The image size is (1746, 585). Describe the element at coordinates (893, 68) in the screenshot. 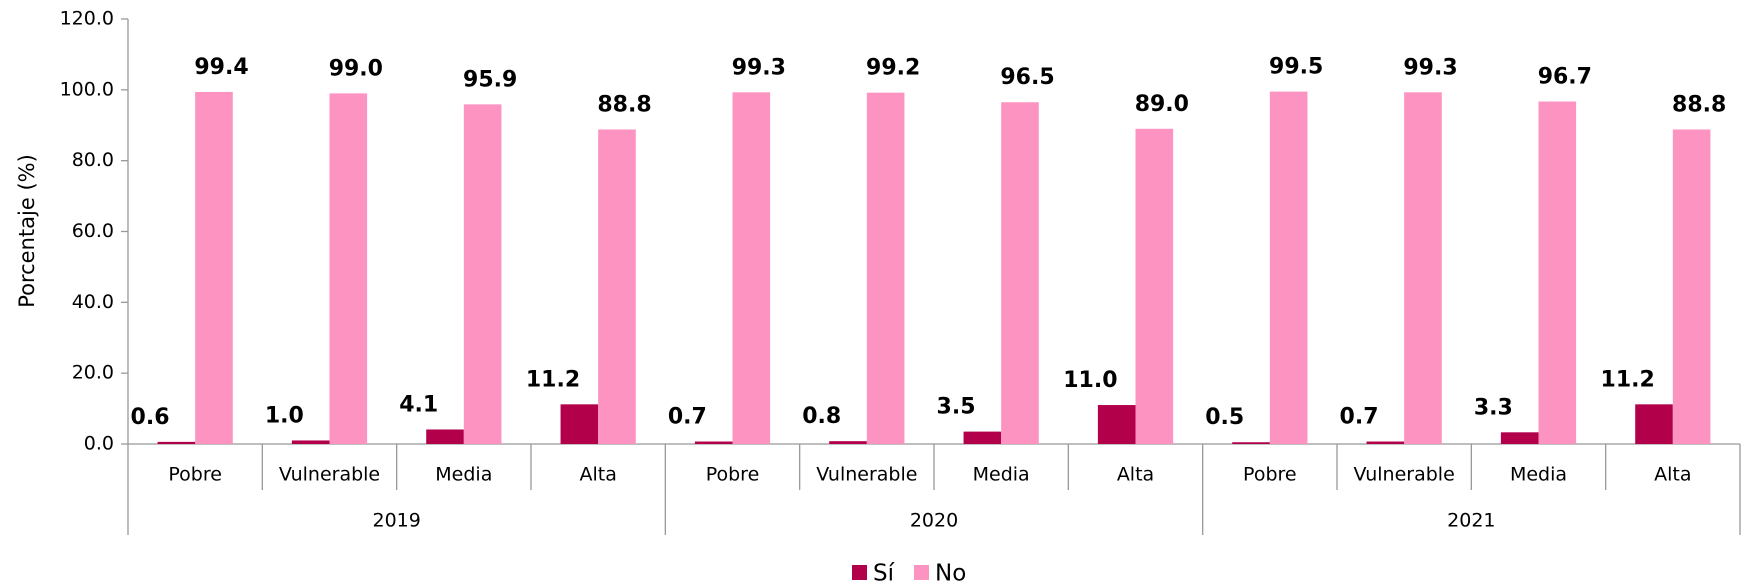

I see `value-label: 99.2` at that location.